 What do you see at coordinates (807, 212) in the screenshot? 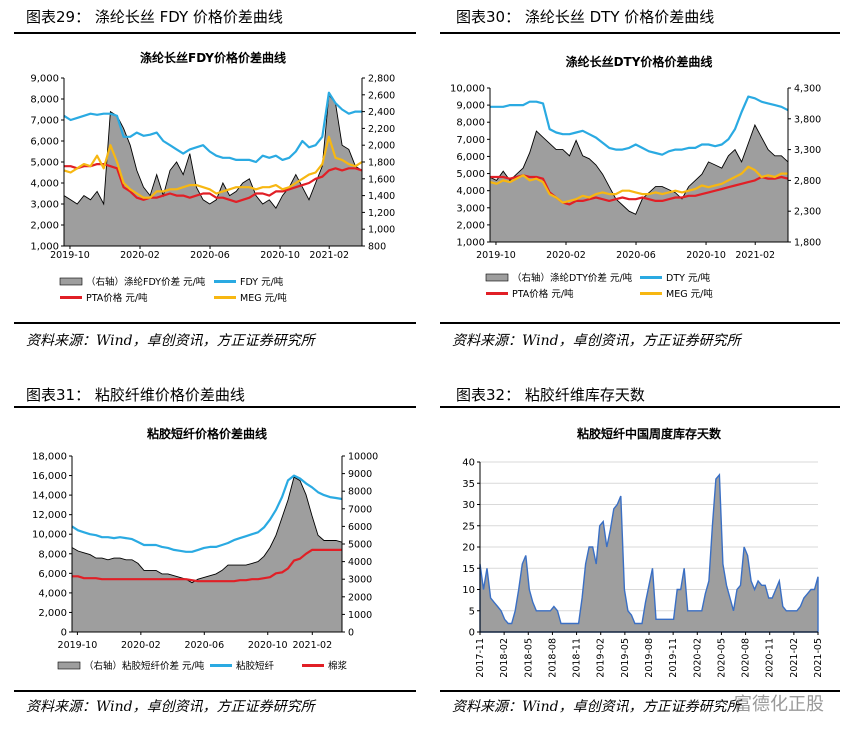
I see `y2-tick-label: 2,300` at bounding box center [807, 212].